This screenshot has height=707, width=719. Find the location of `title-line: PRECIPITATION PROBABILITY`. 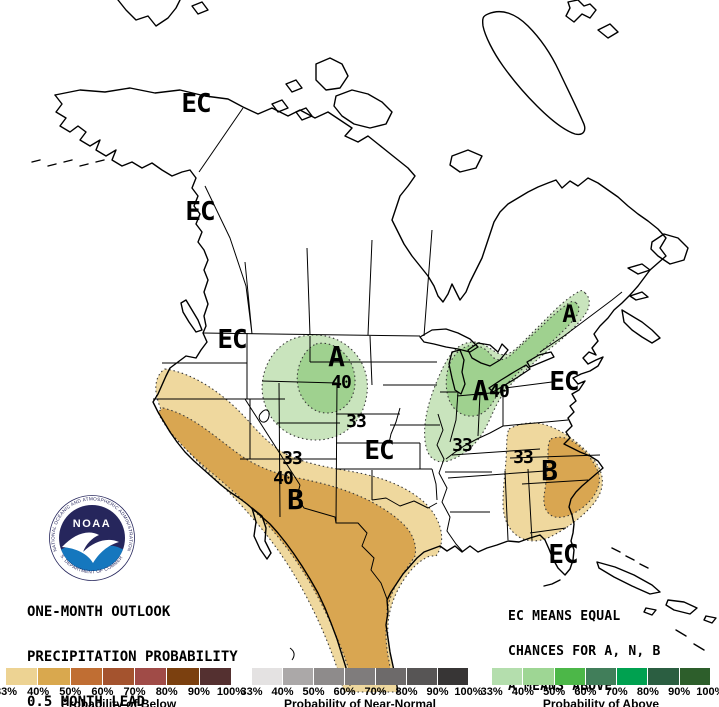

title-line: PRECIPITATION PROBABILITY is located at coordinates (132, 657).